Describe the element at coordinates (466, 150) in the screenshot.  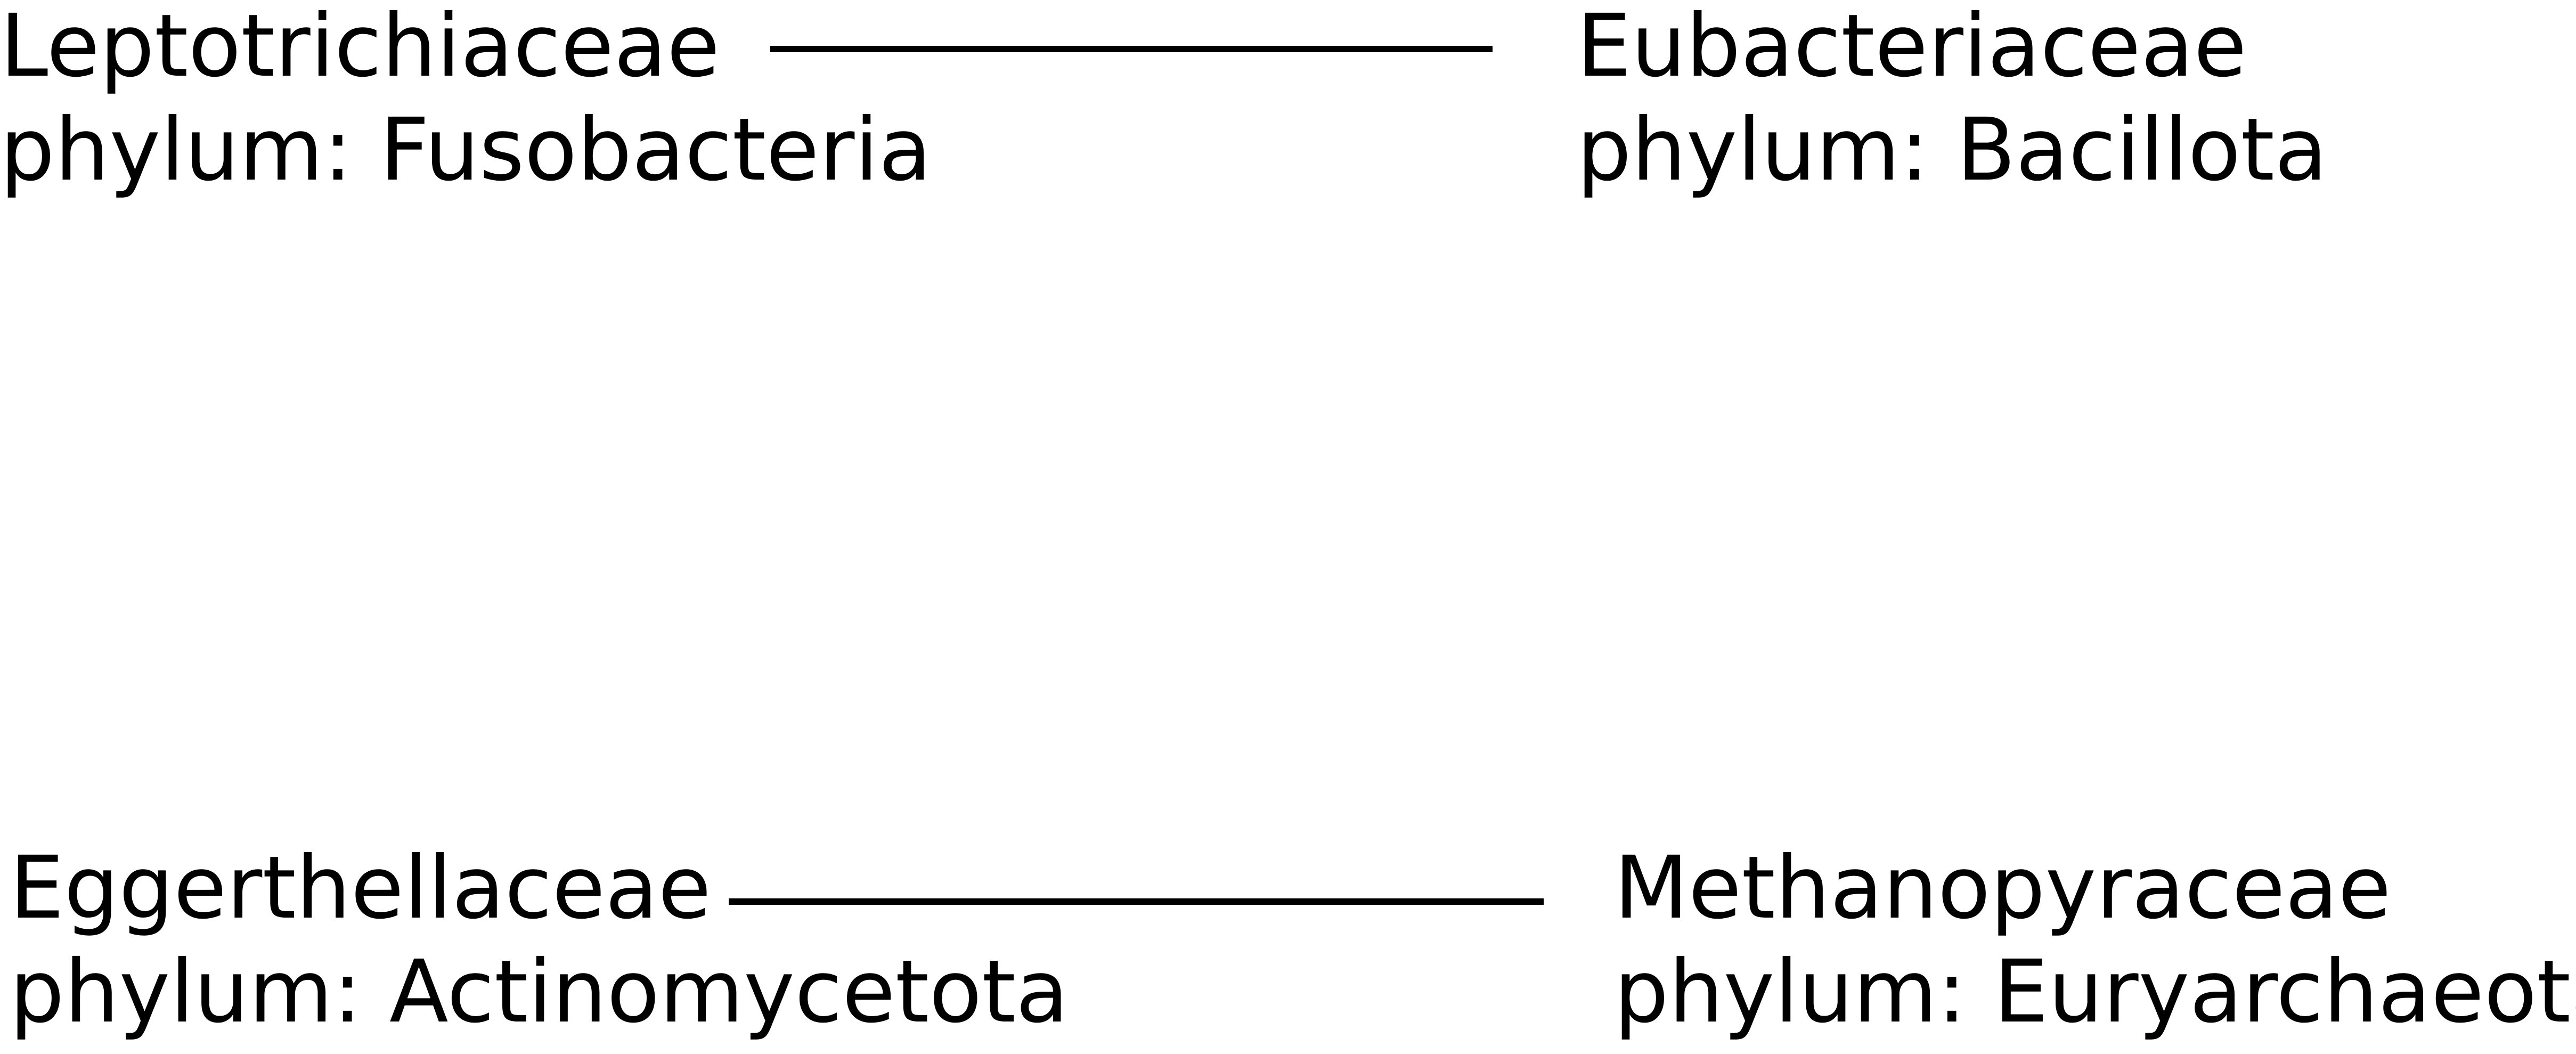
I see `node-phylum: phylum: Fusobacteria` at that location.